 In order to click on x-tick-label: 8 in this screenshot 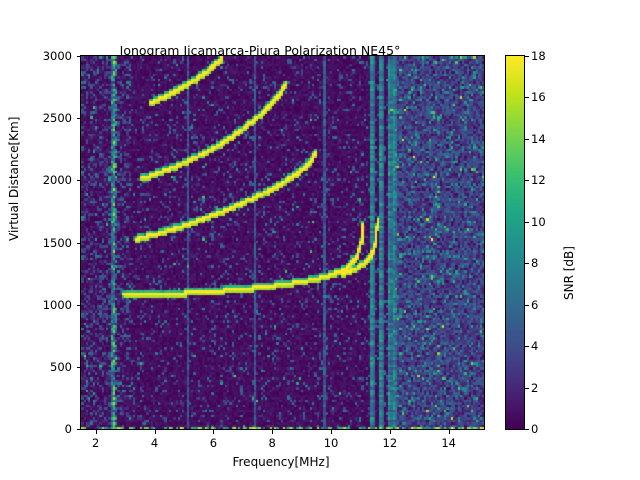, I will do `click(272, 443)`.